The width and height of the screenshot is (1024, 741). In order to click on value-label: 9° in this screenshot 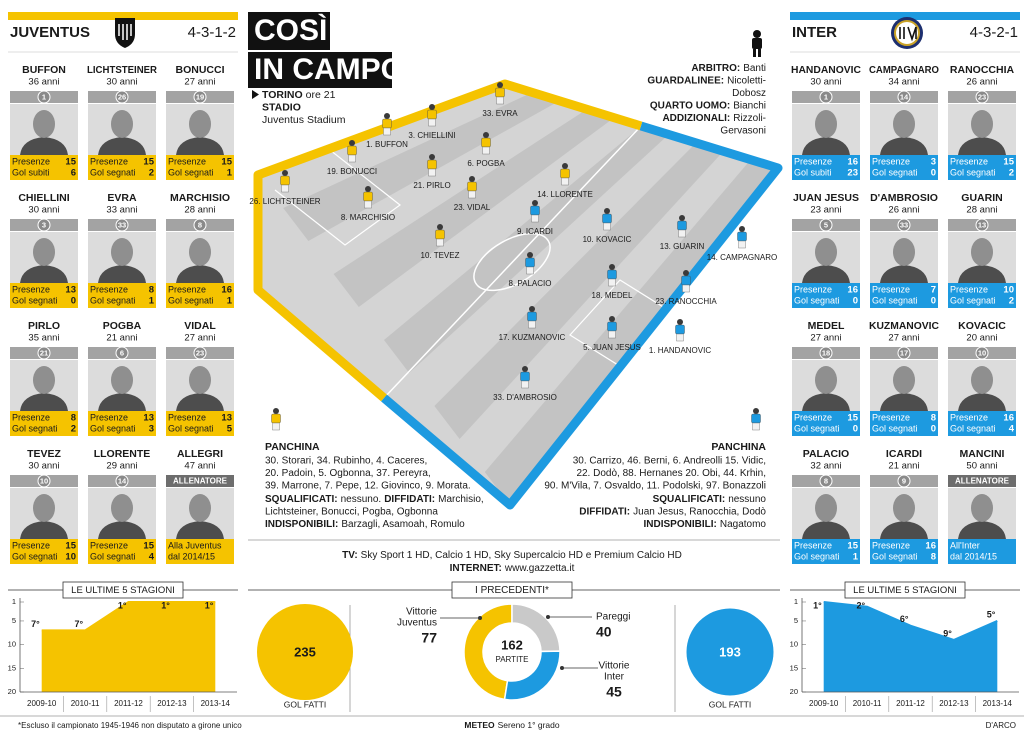, I will do `click(947, 633)`.